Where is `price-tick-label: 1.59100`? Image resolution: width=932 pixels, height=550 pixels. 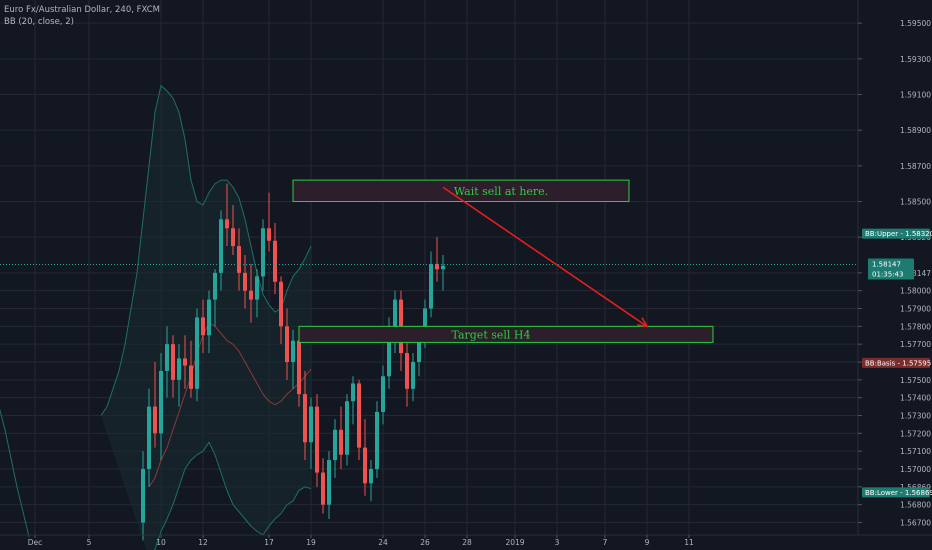
price-tick-label: 1.59100 is located at coordinates (915, 95).